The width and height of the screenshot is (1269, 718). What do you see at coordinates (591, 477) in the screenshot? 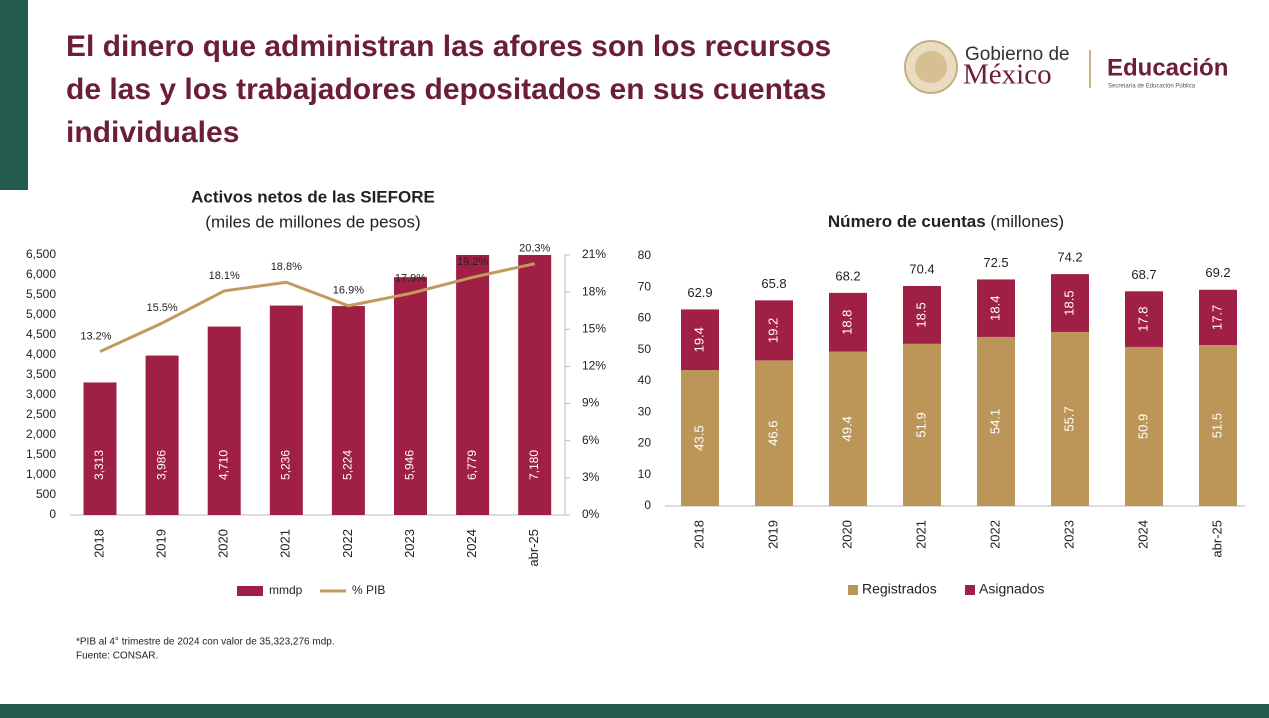
I see `y2-tick-label: 3%` at bounding box center [591, 477].